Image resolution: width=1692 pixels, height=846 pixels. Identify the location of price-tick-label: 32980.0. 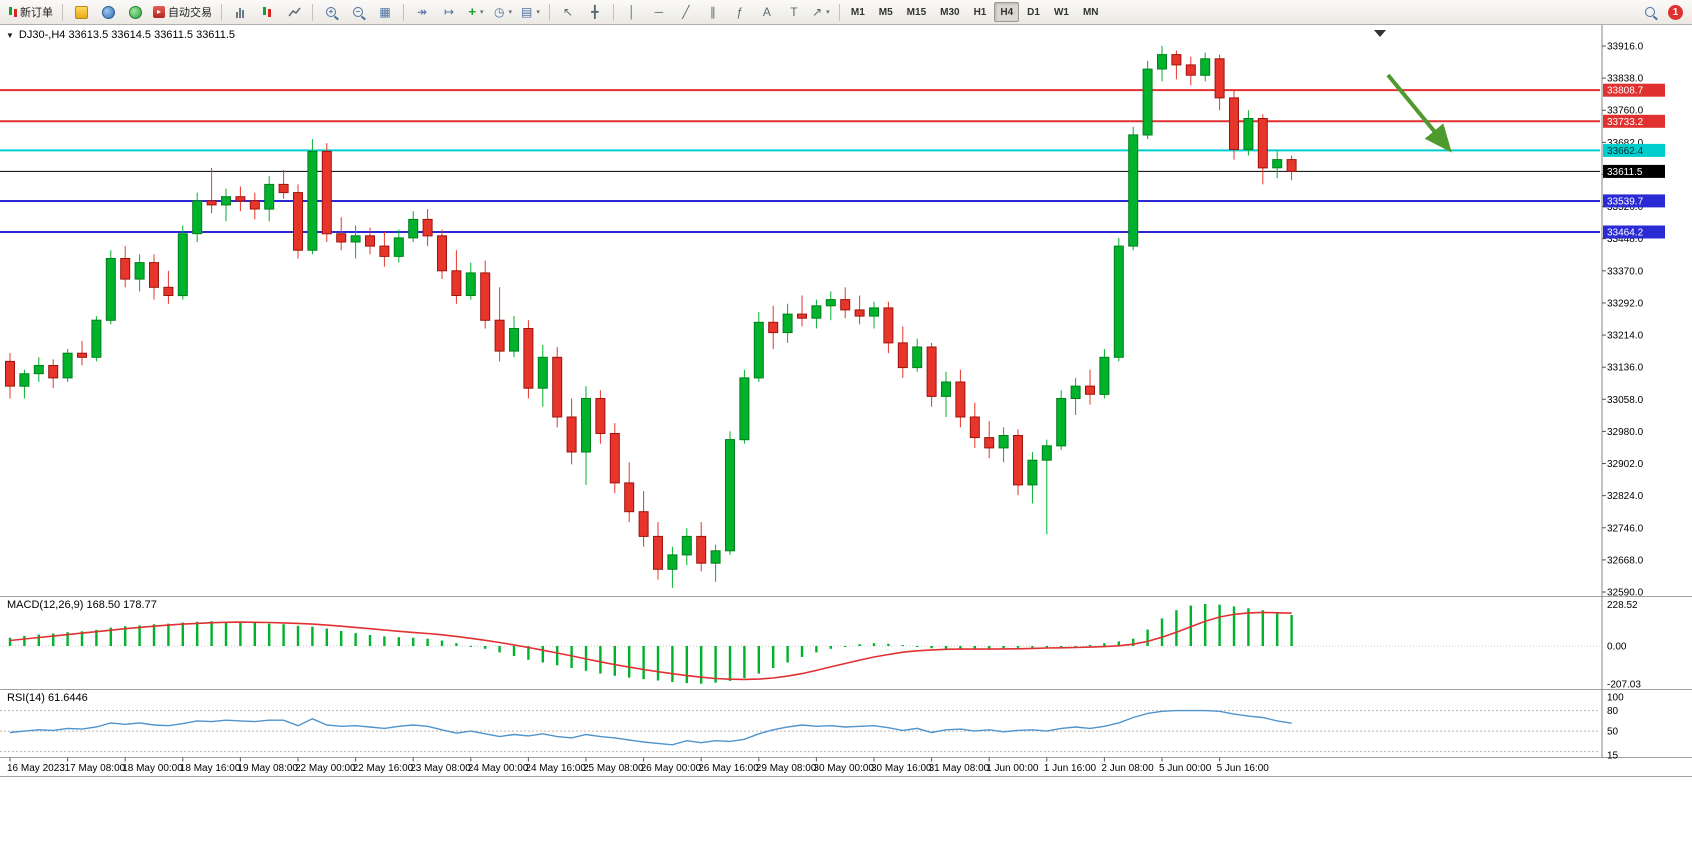
(1625, 432).